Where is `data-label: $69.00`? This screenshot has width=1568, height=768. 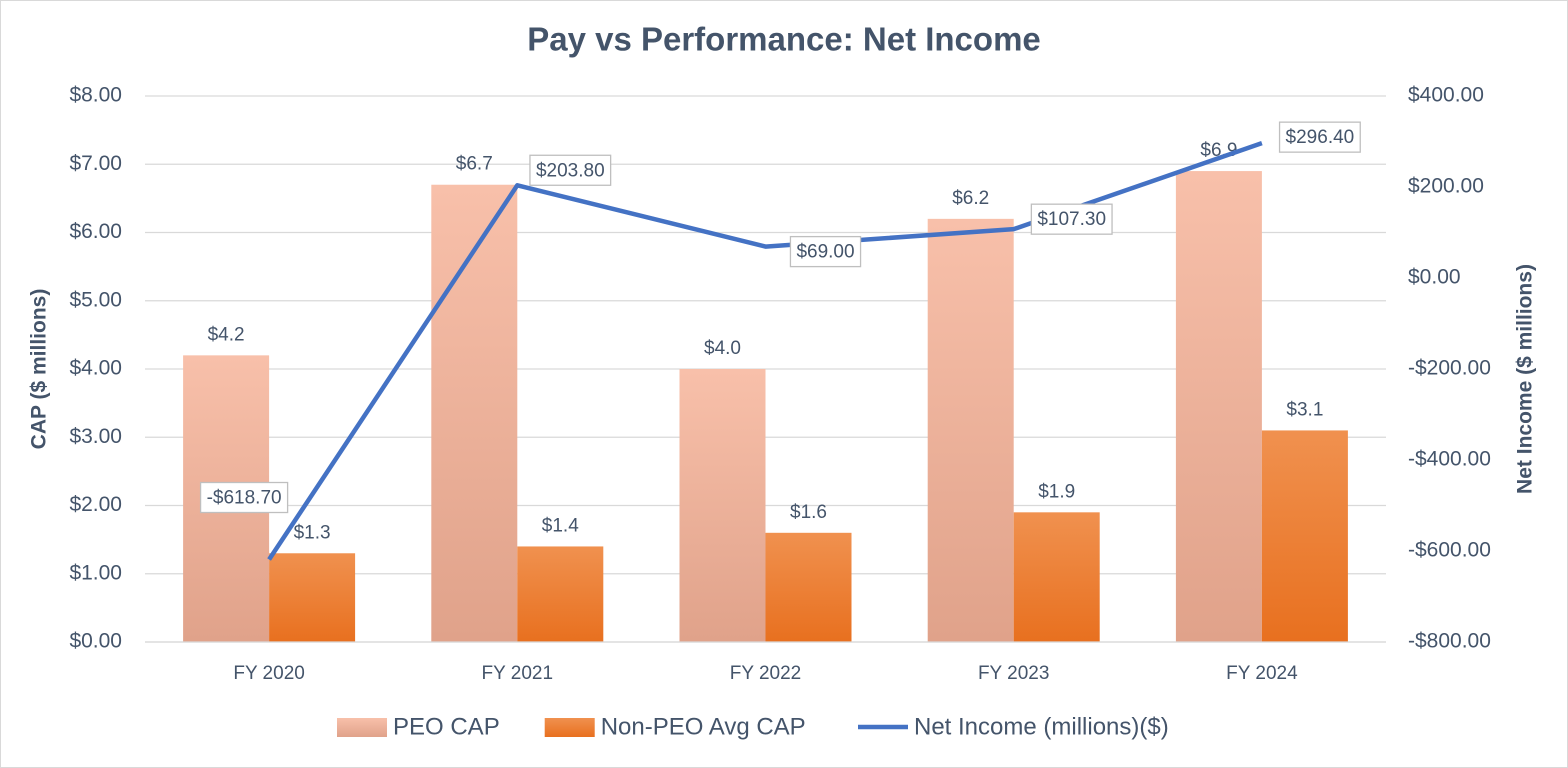
data-label: $69.00 is located at coordinates (825, 252).